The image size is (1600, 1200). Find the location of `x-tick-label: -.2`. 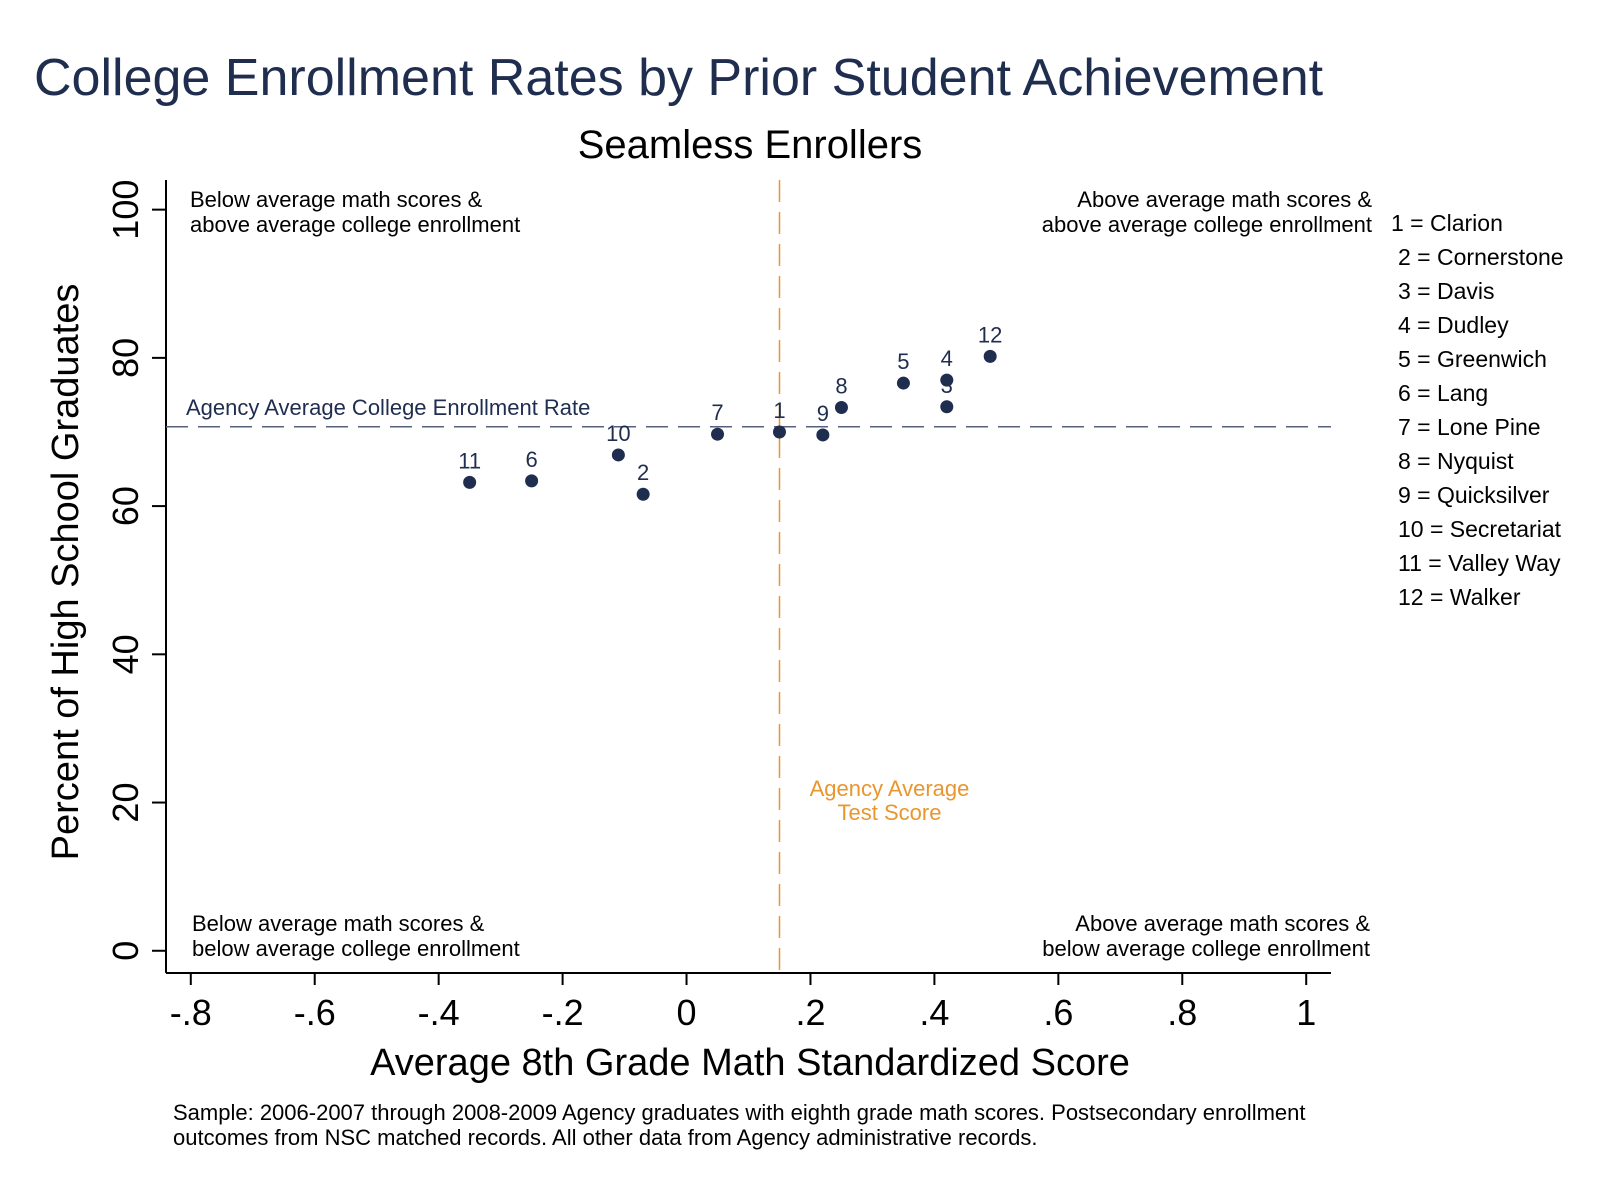

x-tick-label: -.2 is located at coordinates (563, 1012).